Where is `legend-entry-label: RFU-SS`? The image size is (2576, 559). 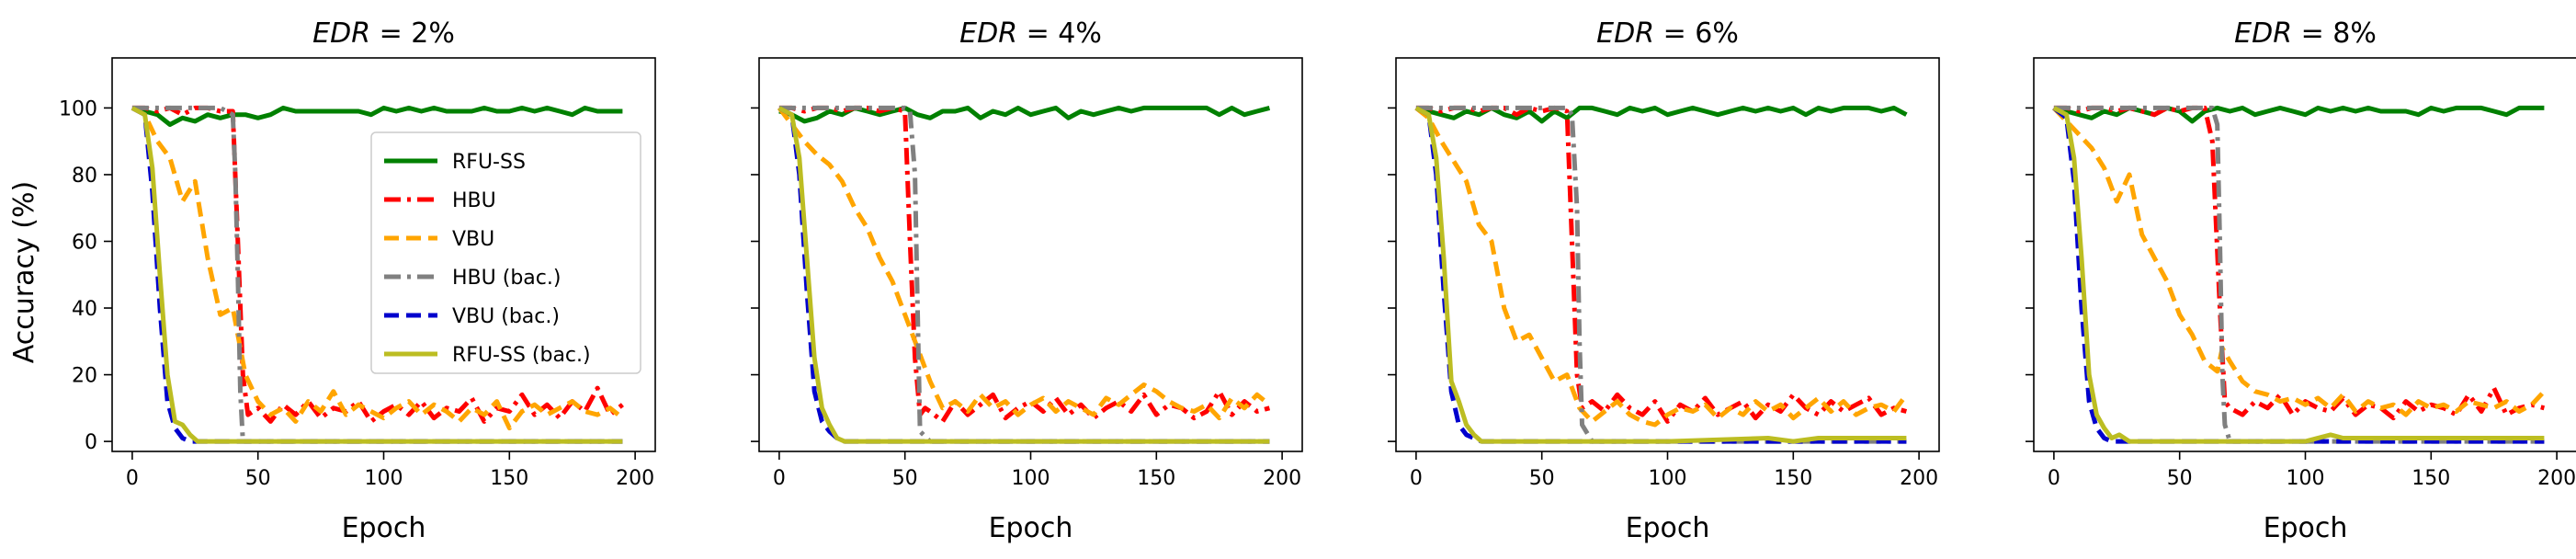
legend-entry-label: RFU-SS is located at coordinates (489, 162).